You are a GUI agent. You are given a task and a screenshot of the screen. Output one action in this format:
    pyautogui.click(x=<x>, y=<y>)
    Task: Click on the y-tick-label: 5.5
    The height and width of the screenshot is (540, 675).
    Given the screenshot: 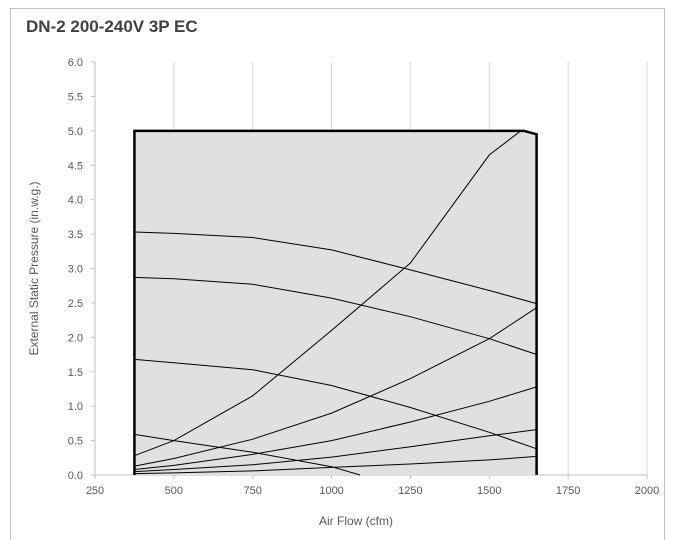 What is the action you would take?
    pyautogui.click(x=75, y=97)
    